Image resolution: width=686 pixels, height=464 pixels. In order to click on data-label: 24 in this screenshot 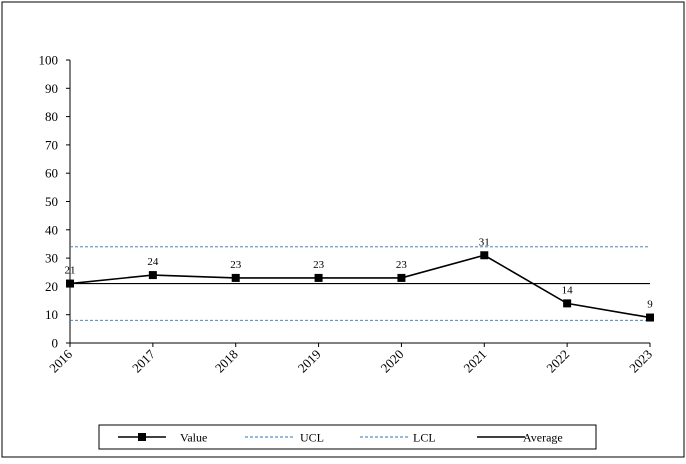, I will do `click(153, 262)`.